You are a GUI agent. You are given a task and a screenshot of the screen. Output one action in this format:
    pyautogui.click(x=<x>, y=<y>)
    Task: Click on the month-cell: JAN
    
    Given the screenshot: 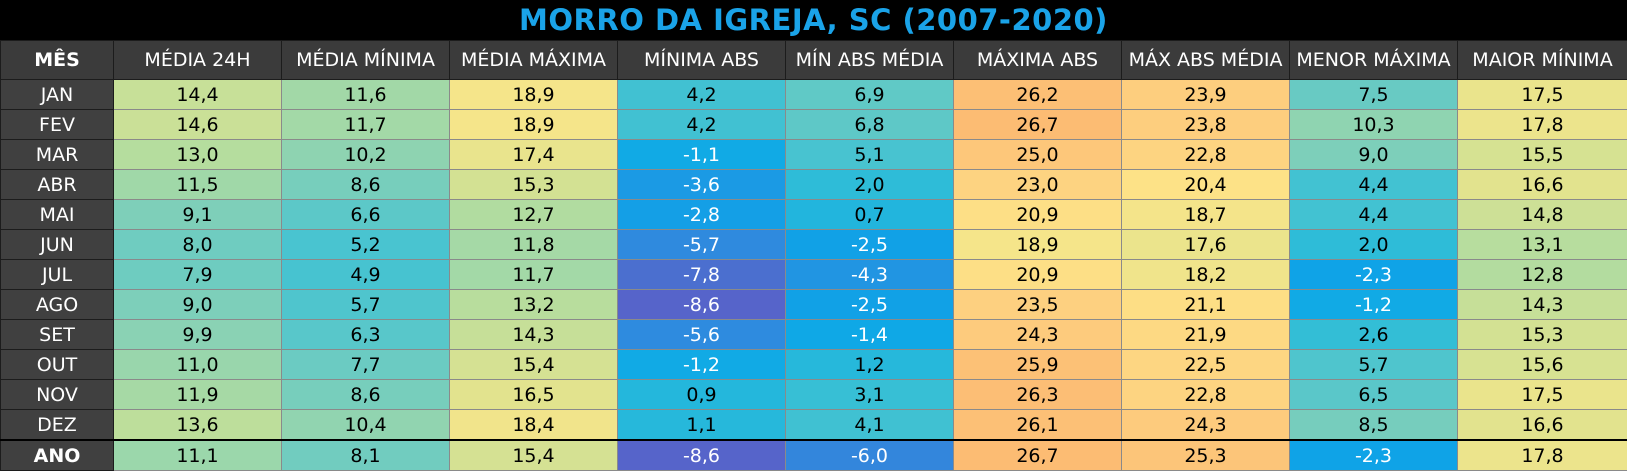 What is the action you would take?
    pyautogui.click(x=57, y=94)
    